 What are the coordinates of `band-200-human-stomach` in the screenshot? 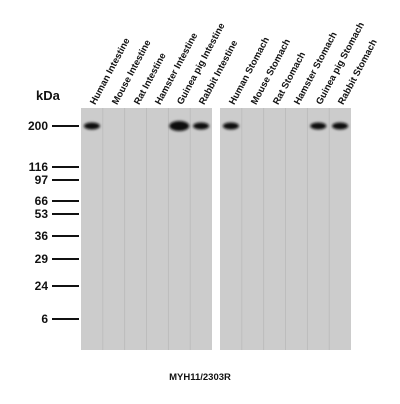 It's located at (230, 126).